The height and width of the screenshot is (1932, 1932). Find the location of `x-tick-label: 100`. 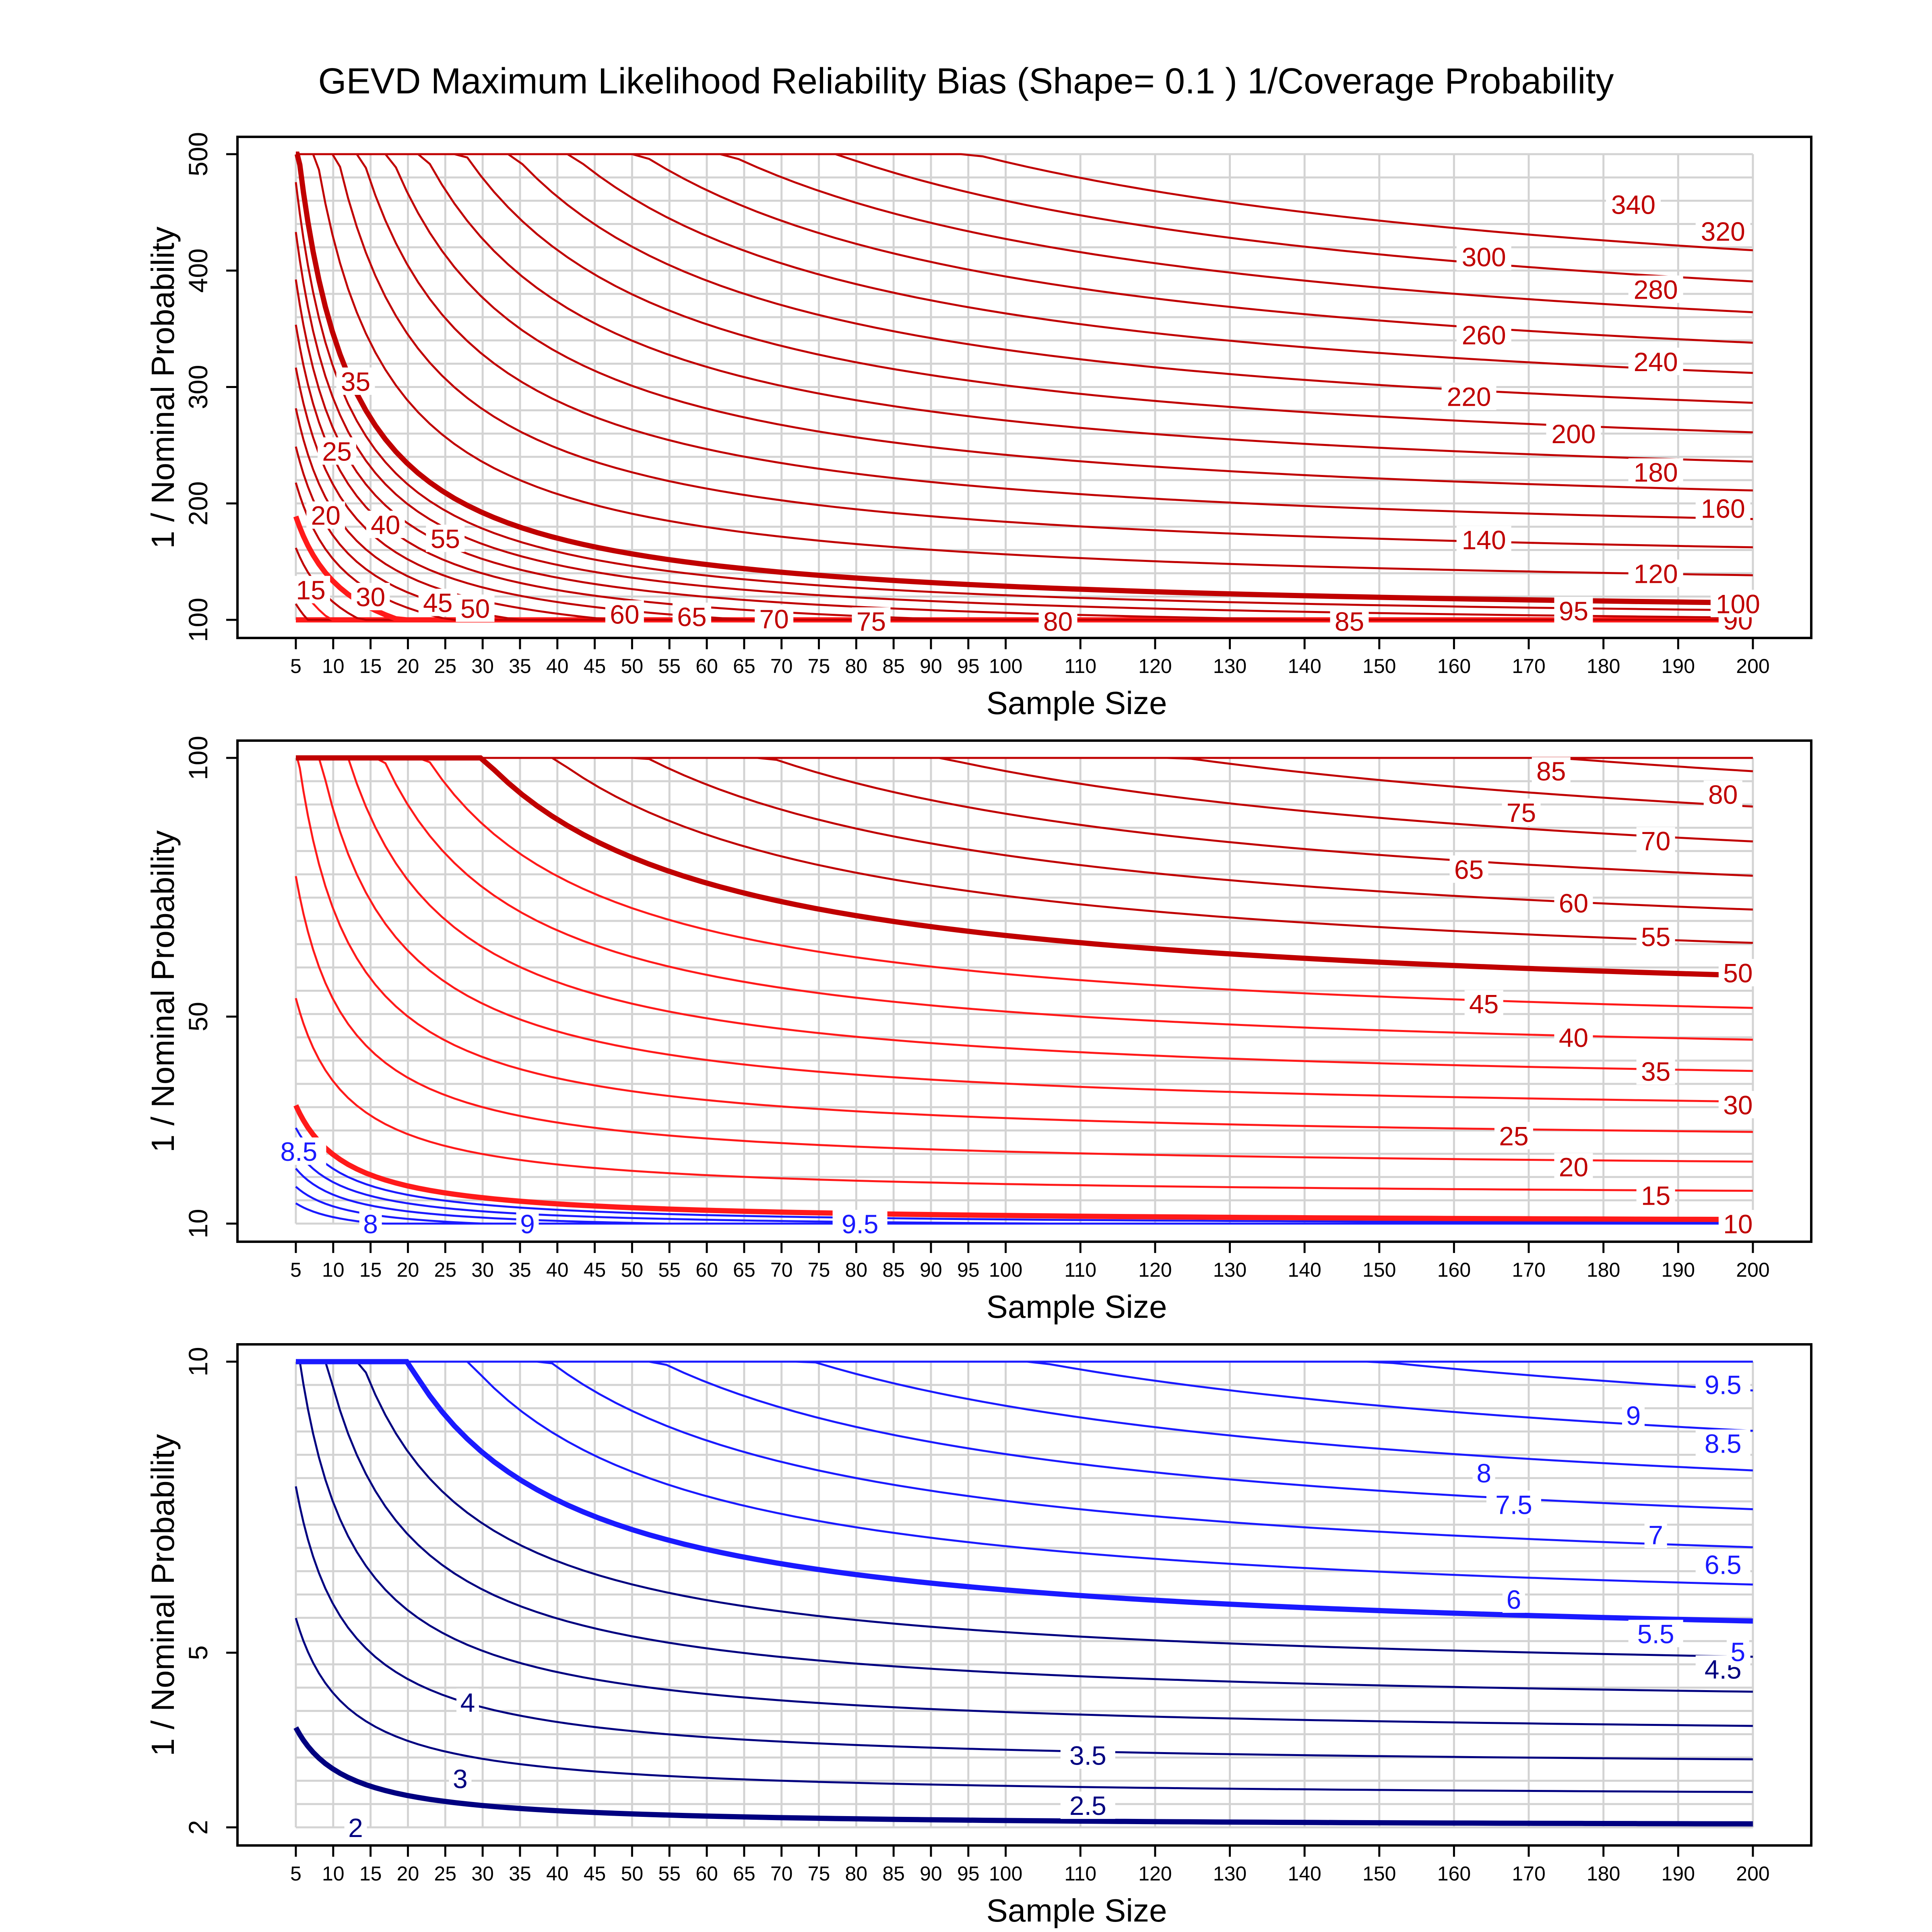

x-tick-label: 100 is located at coordinates (1006, 1270).